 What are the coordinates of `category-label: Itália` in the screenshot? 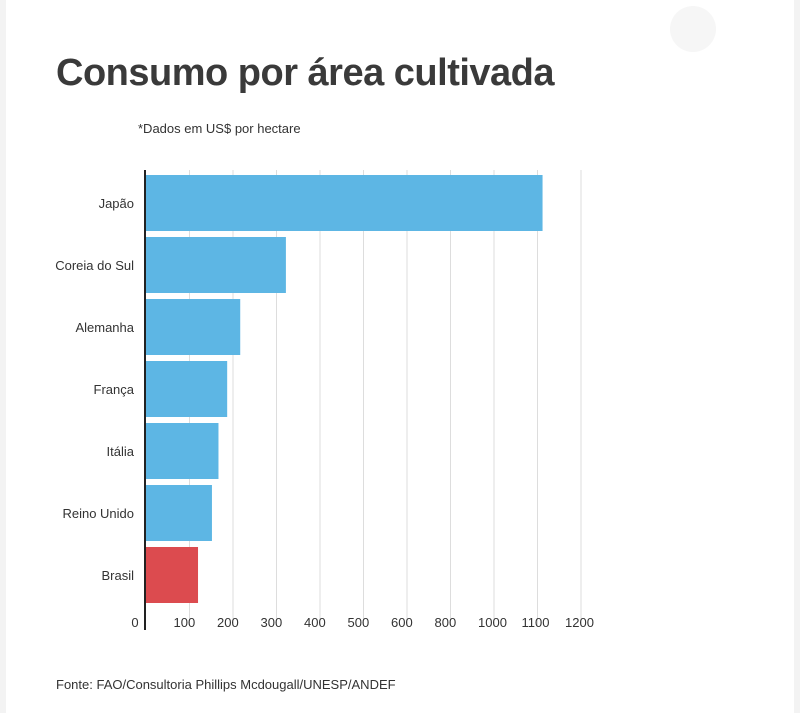 It's located at (121, 451).